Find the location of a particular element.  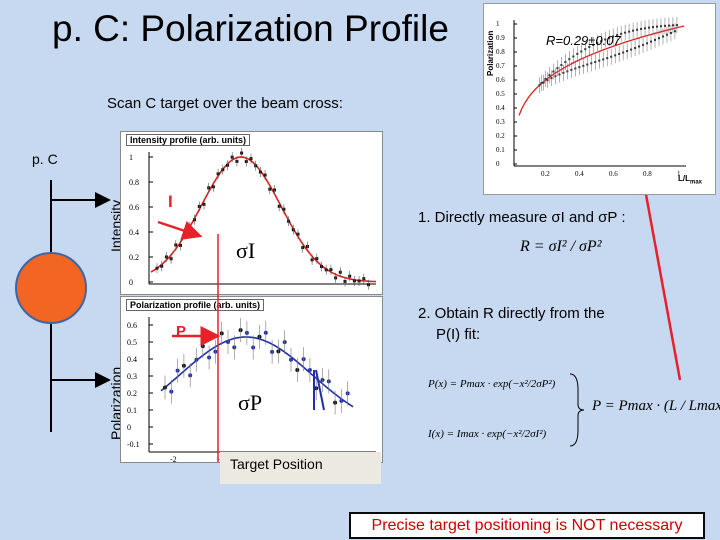

target-label: p. C is located at coordinates (45, 159).